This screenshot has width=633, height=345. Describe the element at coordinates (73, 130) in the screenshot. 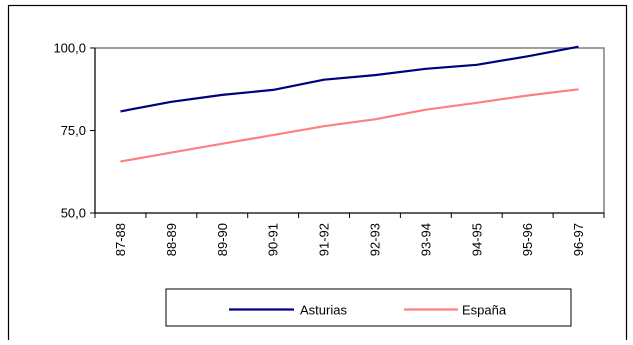

I see `y-tick-label: 75,0` at that location.